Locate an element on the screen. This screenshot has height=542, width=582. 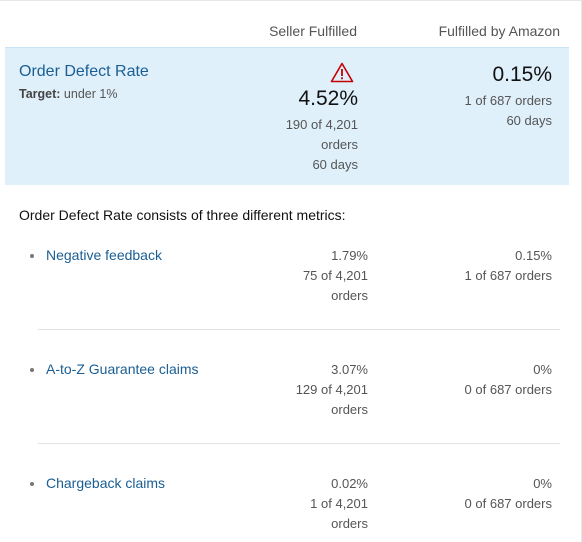
metric-fba-rate: 0.15% is located at coordinates (533, 255).